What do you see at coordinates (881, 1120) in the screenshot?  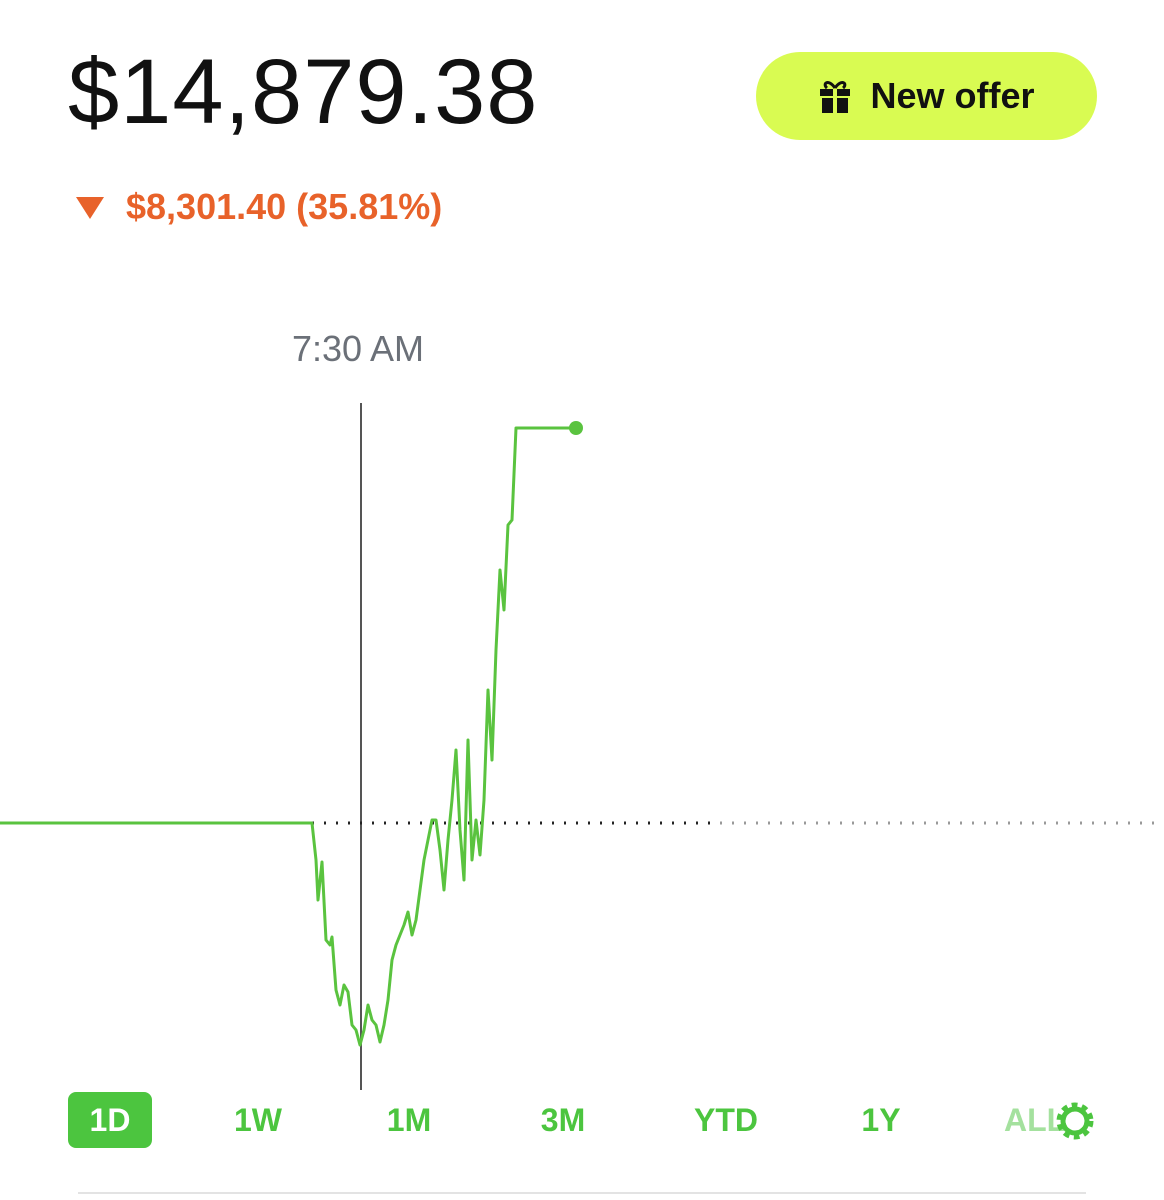 I see `range-tab: 1Y` at bounding box center [881, 1120].